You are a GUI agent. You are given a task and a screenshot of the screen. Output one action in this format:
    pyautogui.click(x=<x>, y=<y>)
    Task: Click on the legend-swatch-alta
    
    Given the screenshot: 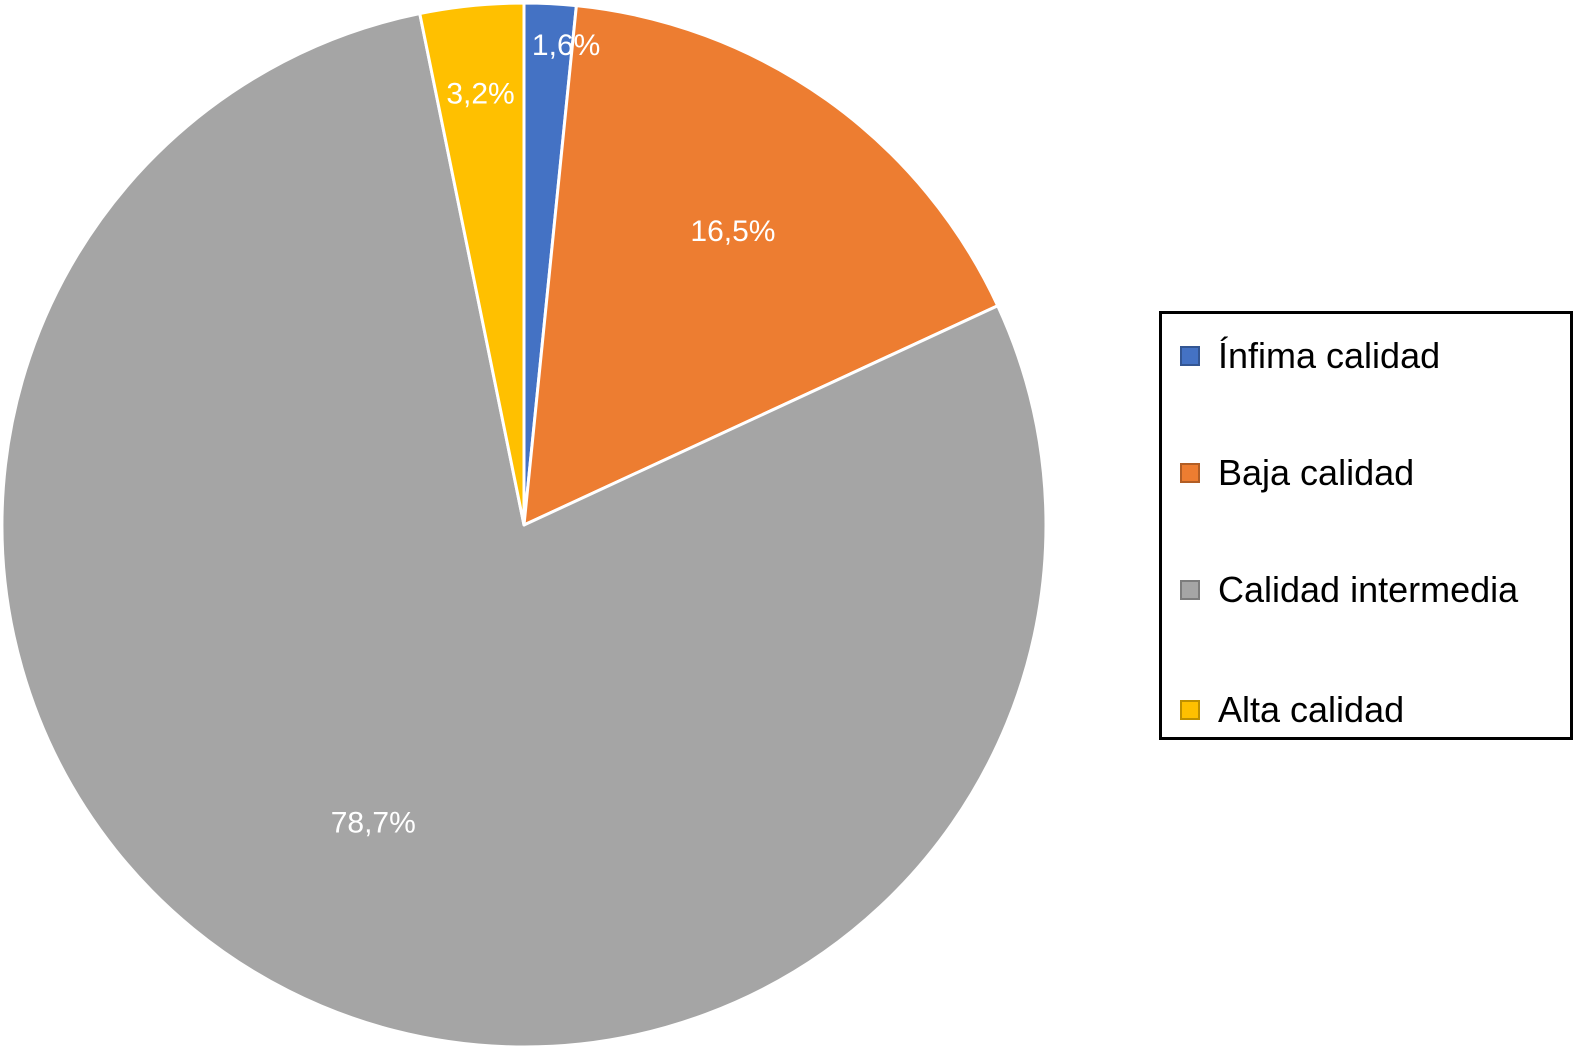 What is the action you would take?
    pyautogui.click(x=1190, y=710)
    